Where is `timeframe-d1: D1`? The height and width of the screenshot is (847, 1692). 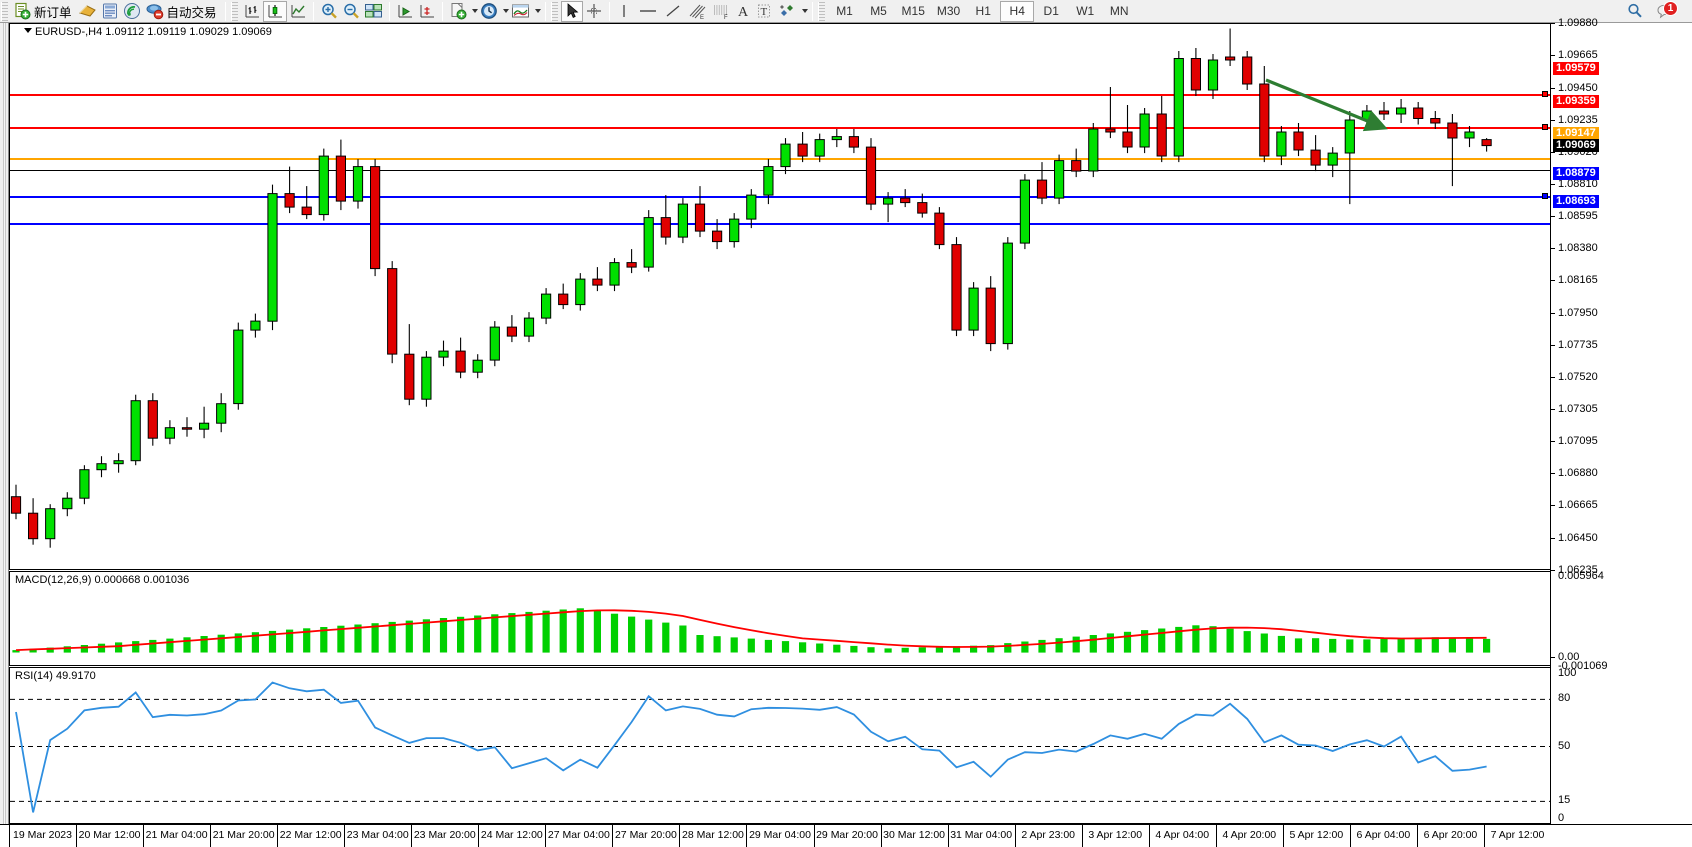
timeframe-d1: D1 is located at coordinates (1051, 11).